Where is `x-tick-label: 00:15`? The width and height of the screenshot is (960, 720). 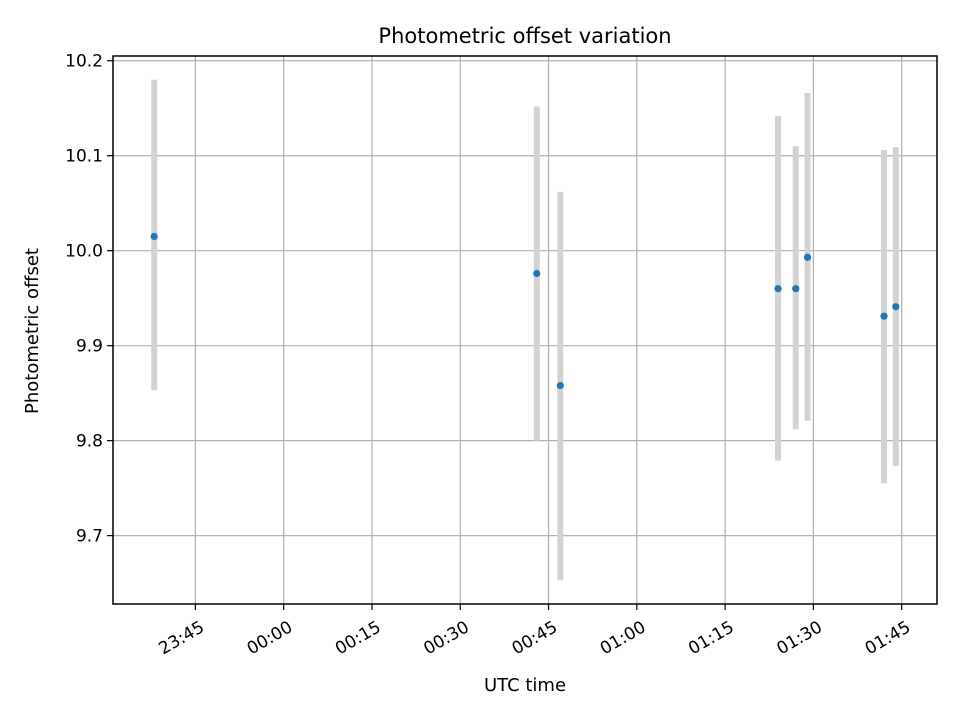
x-tick-label: 00:15 is located at coordinates (358, 638).